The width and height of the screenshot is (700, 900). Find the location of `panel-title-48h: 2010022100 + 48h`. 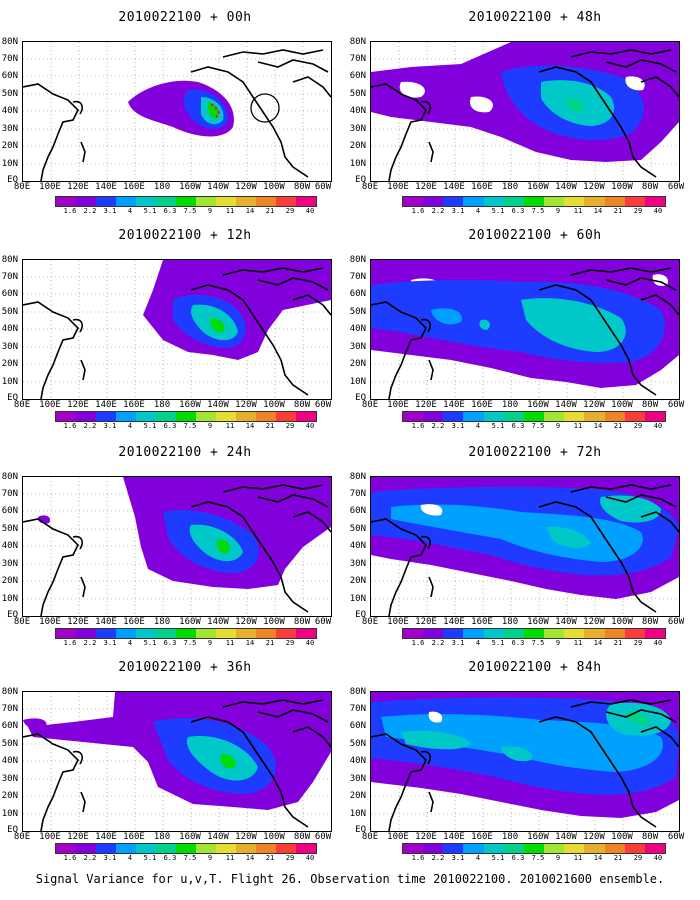

panel-title-48h: 2010022100 + 48h is located at coordinates (535, 17).